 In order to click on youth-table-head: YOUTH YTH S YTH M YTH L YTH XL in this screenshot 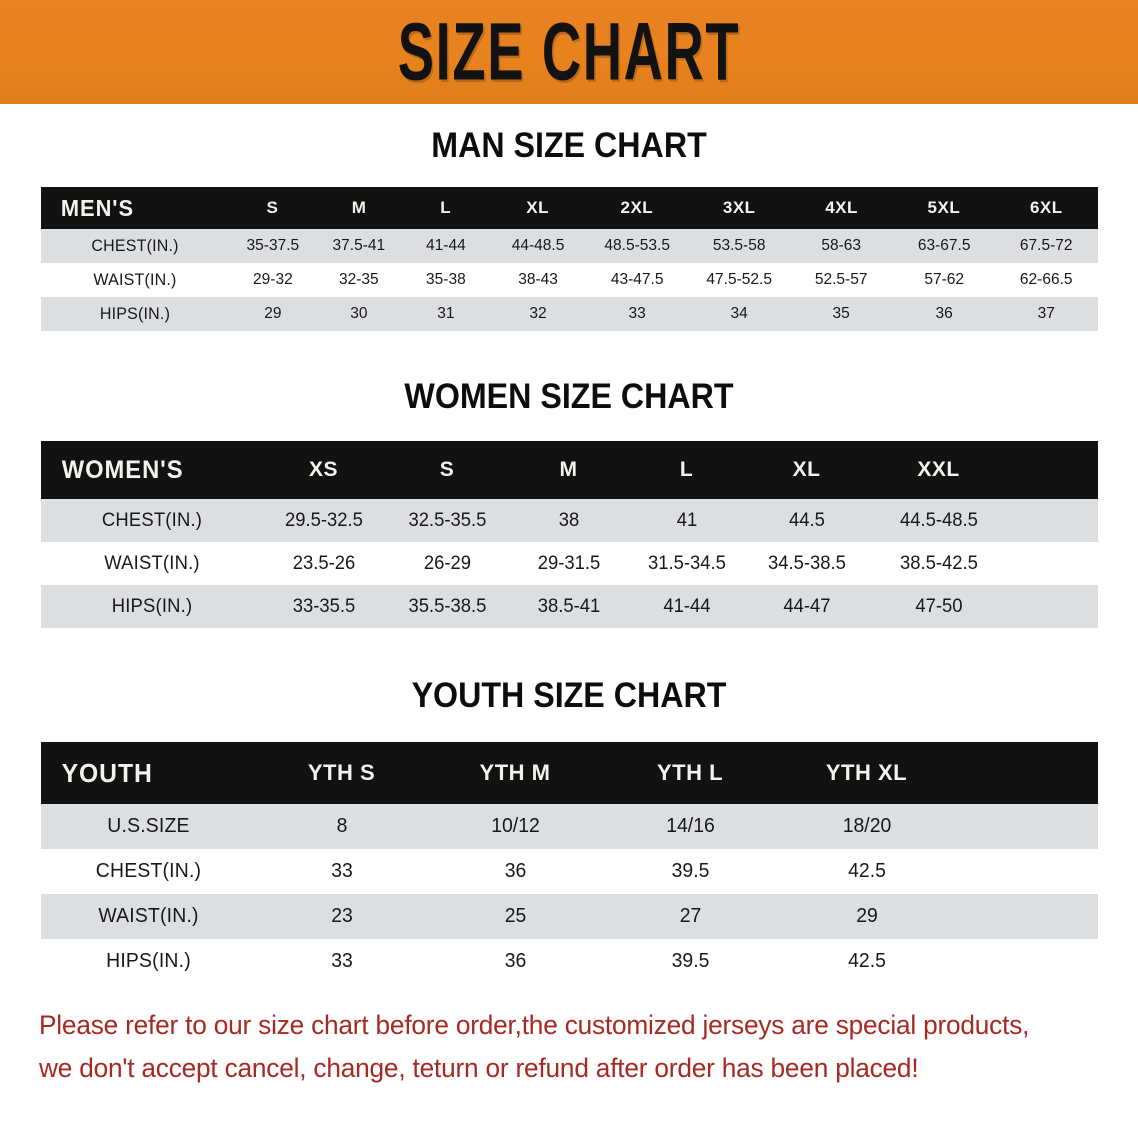, I will do `click(569, 773)`.